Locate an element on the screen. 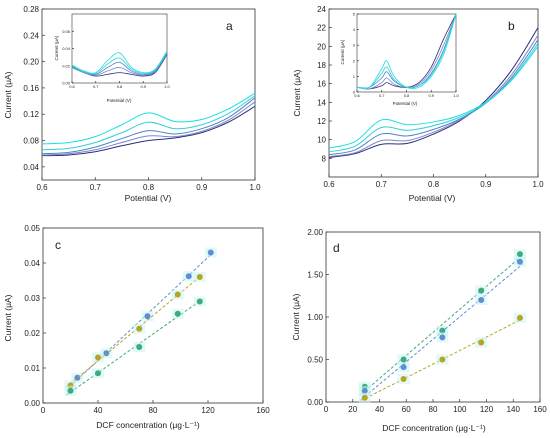 This screenshot has height=438, width=550. panel-b-series is located at coordinates (433, 92).